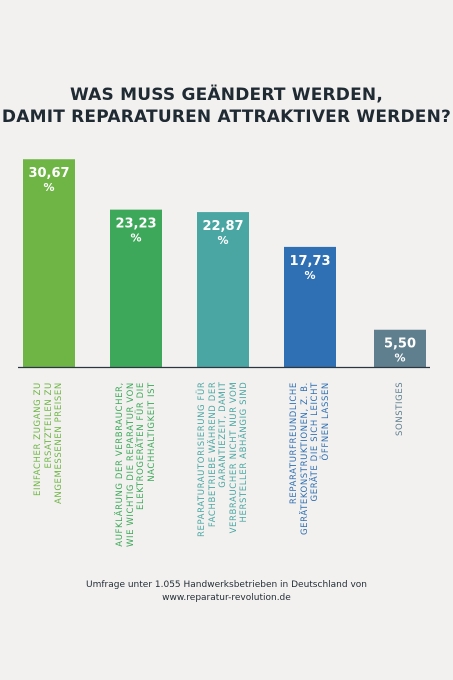  Describe the element at coordinates (151, 432) in the screenshot. I see `category-label-2-line-4: NACHHALTIGKEIT IST` at that location.